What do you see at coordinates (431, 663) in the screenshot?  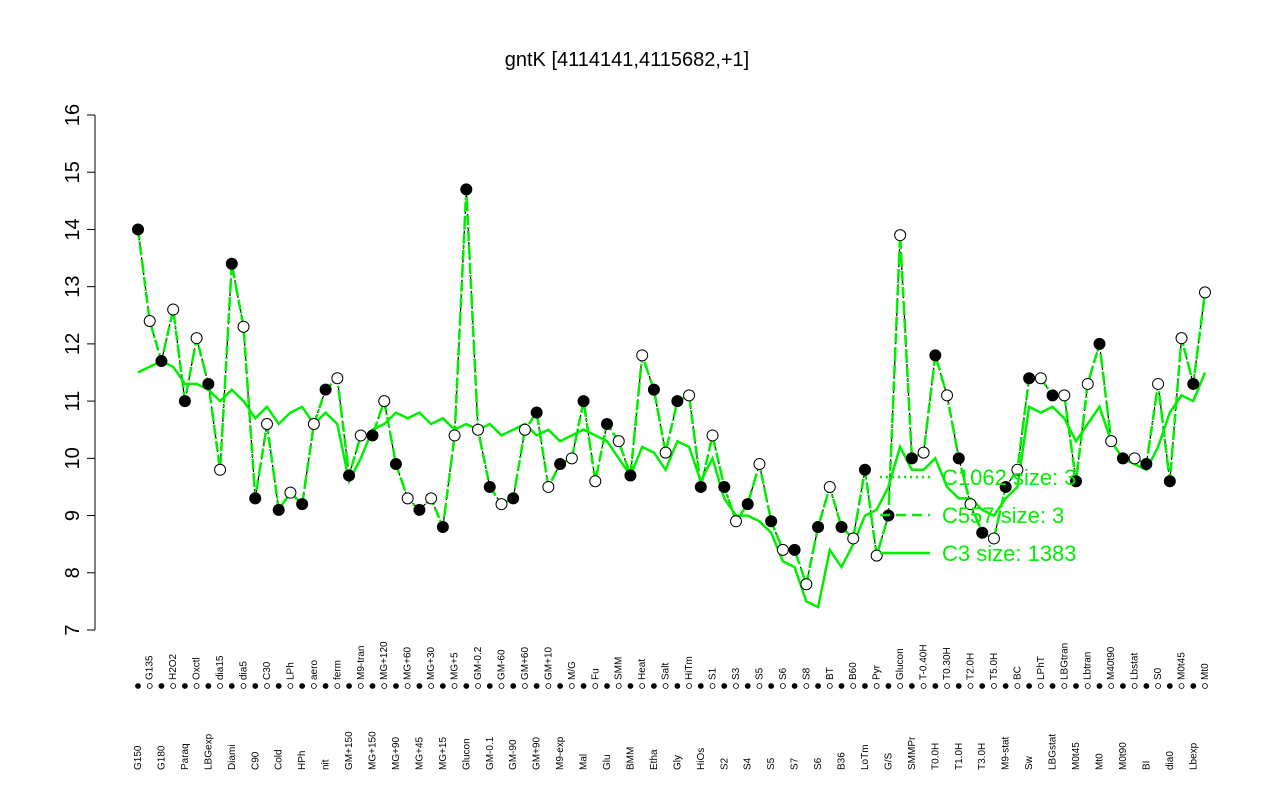 I see `x-tick-label: MG+30` at bounding box center [431, 663].